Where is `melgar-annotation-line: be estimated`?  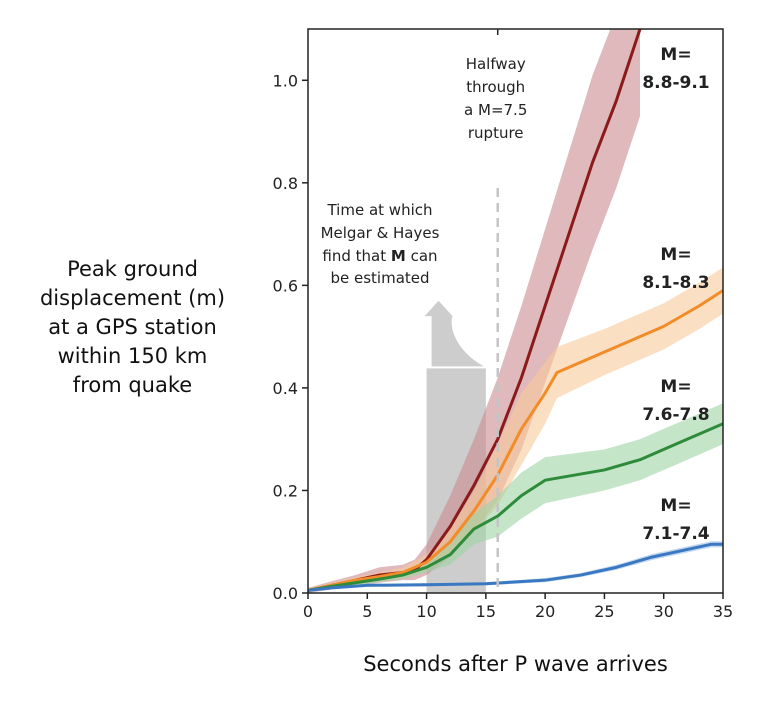 melgar-annotation-line: be estimated is located at coordinates (379, 278).